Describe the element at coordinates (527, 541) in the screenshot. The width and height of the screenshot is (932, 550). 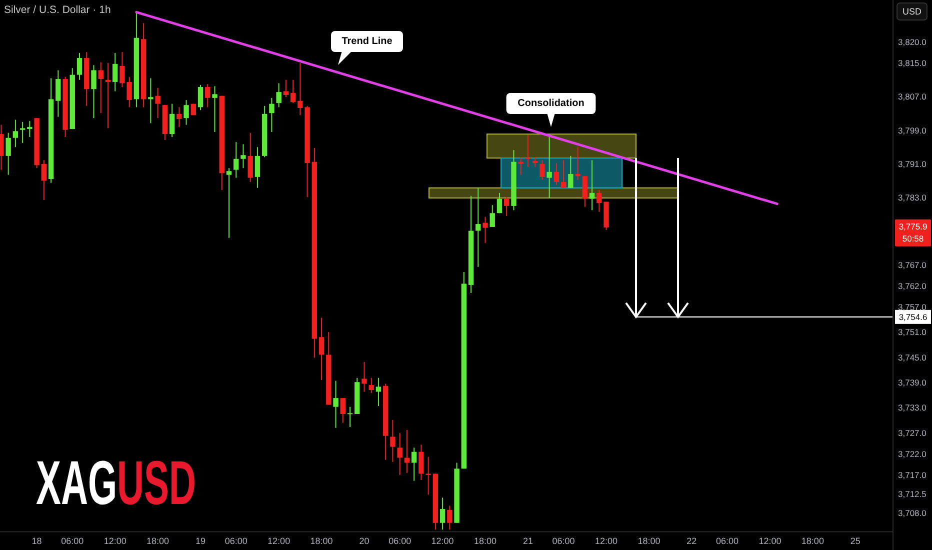
I see `x-tick-label: 21` at that location.